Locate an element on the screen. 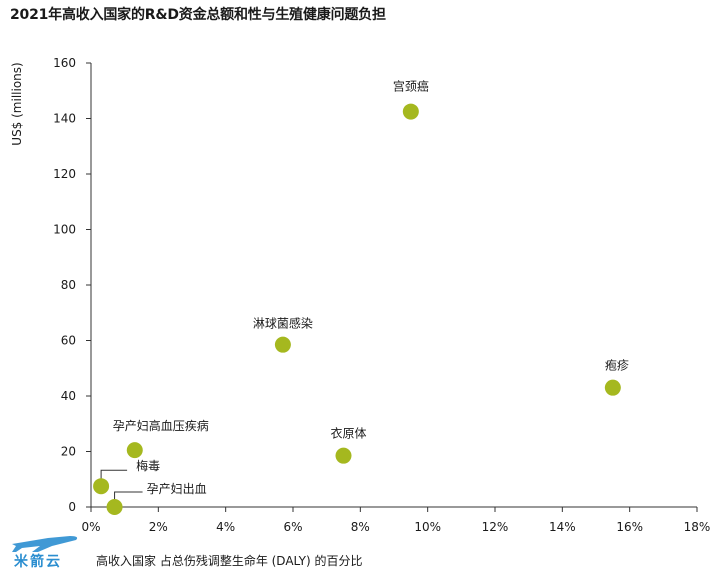 Image resolution: width=716 pixels, height=574 pixels. x-axis-ticks: 0% 2% 4% 6% 8% 10% 12% 14% 16% 18% is located at coordinates (395, 520).